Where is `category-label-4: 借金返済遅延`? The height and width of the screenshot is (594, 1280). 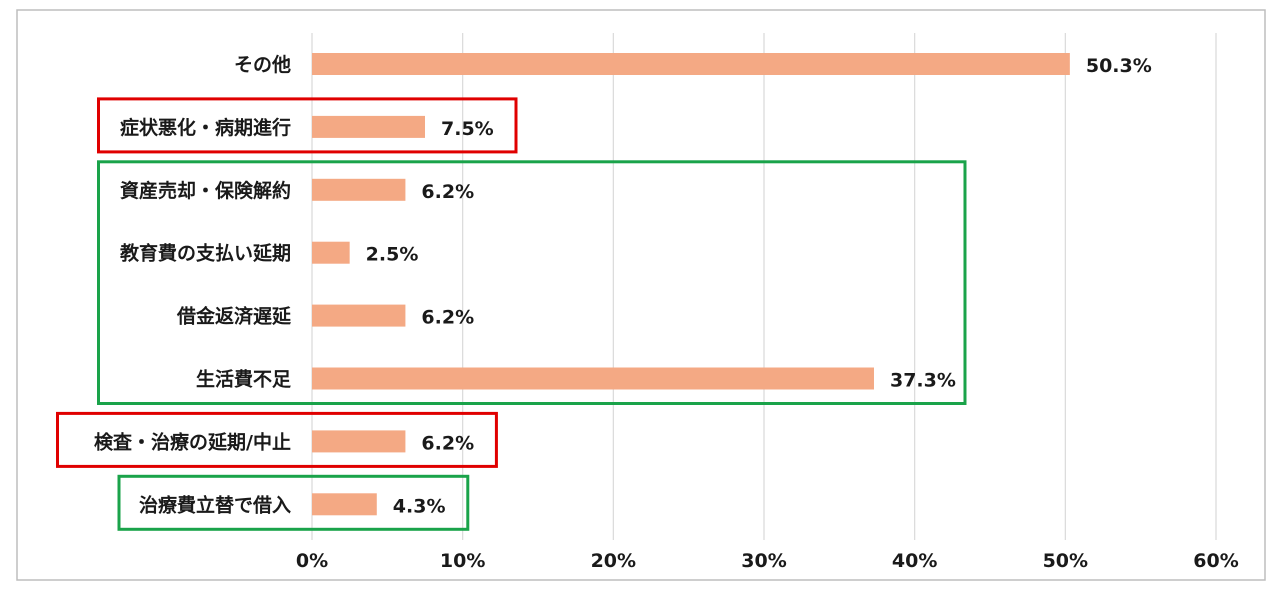
category-label-4: 借金返済遅延 is located at coordinates (234, 316).